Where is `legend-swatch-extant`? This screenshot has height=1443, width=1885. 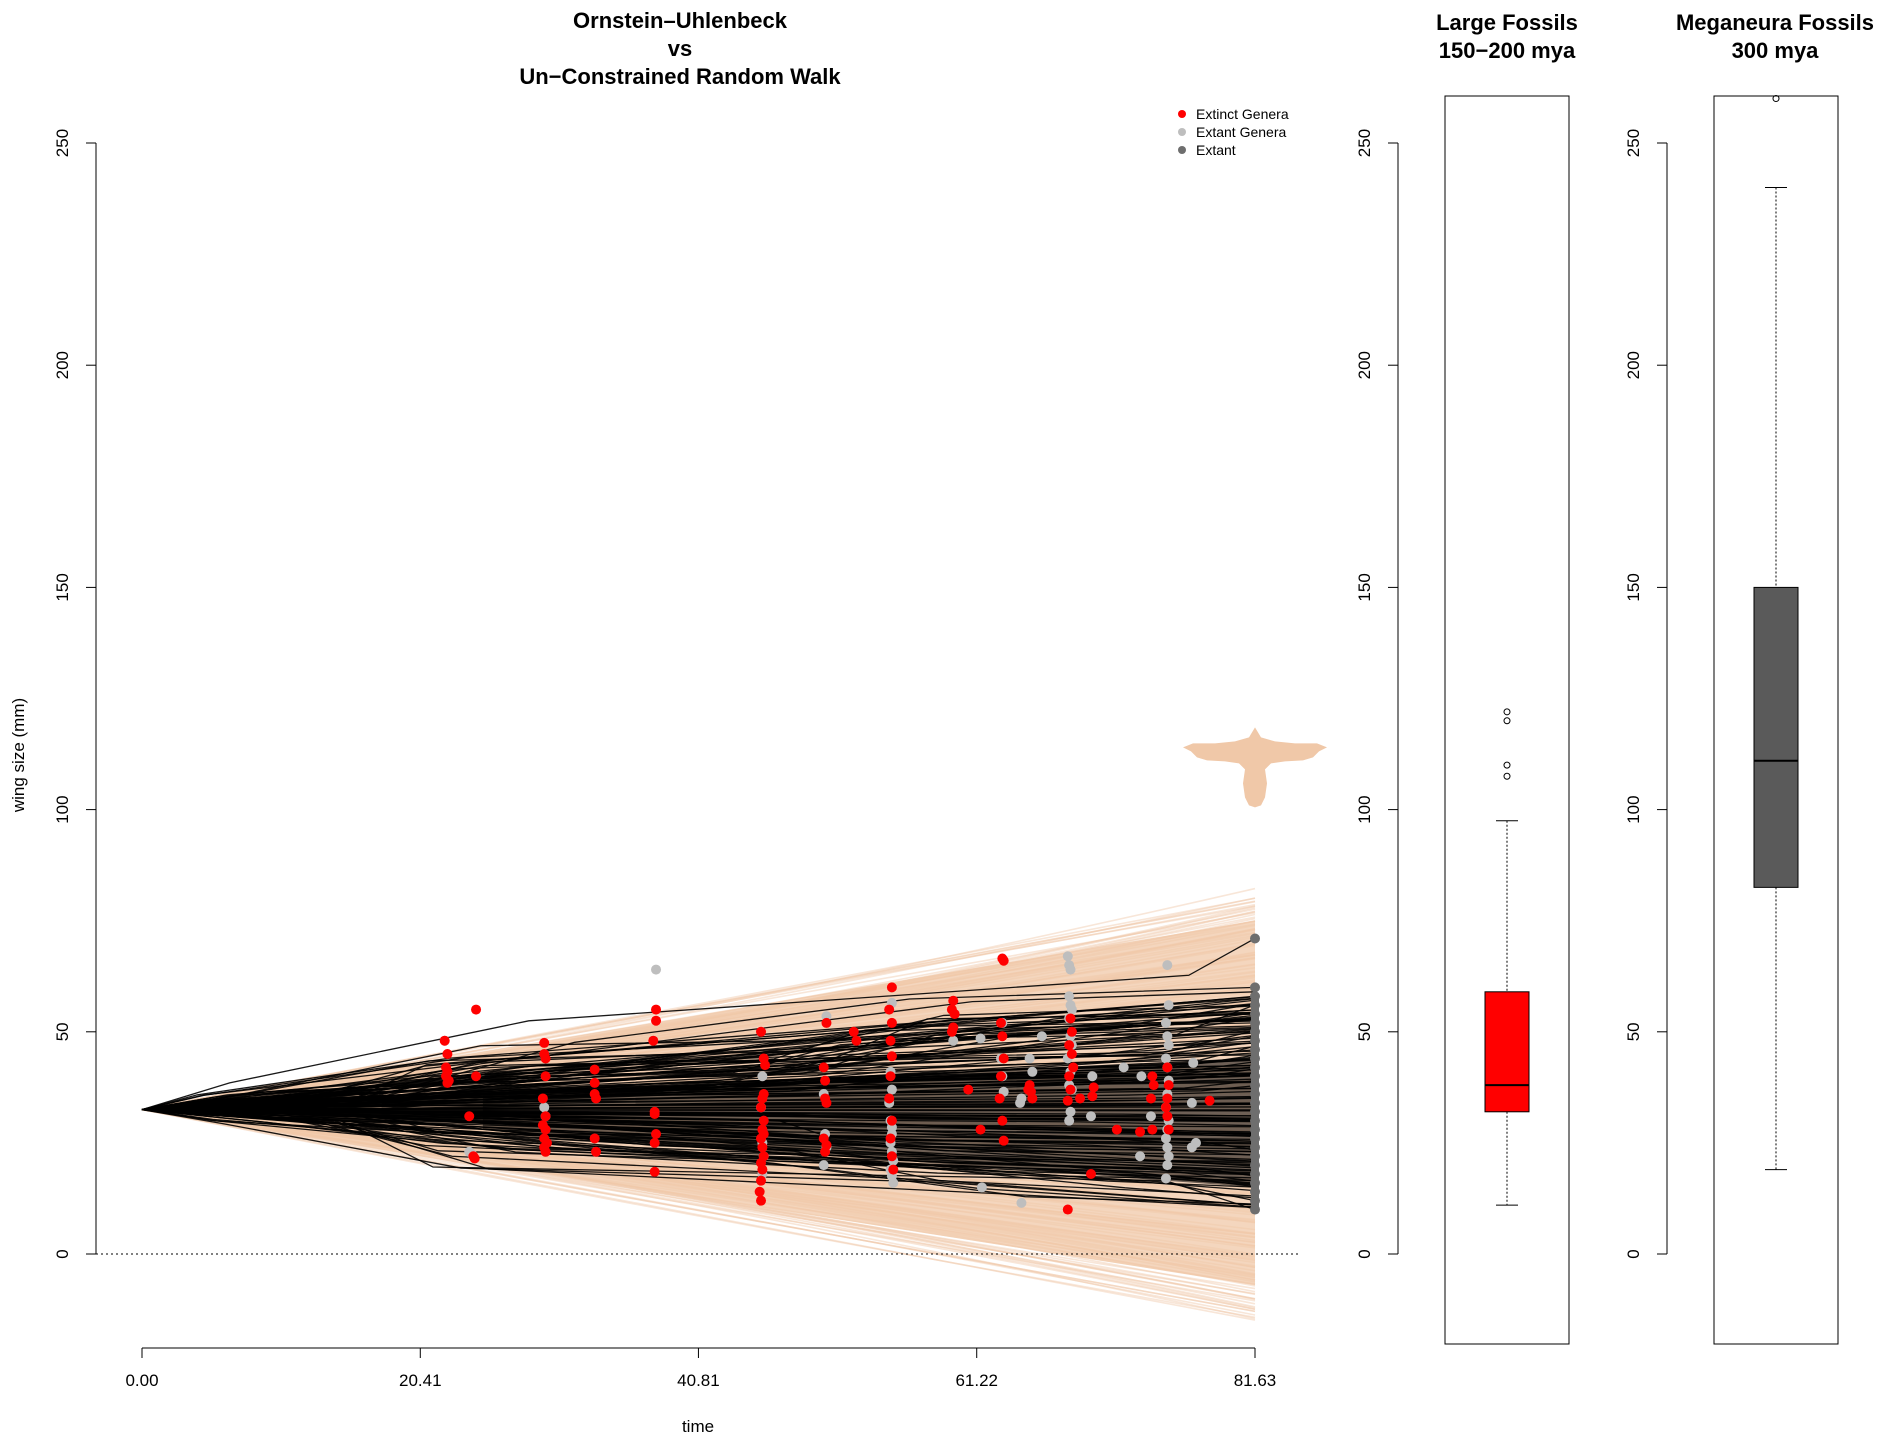
legend-swatch-extant is located at coordinates (1182, 150).